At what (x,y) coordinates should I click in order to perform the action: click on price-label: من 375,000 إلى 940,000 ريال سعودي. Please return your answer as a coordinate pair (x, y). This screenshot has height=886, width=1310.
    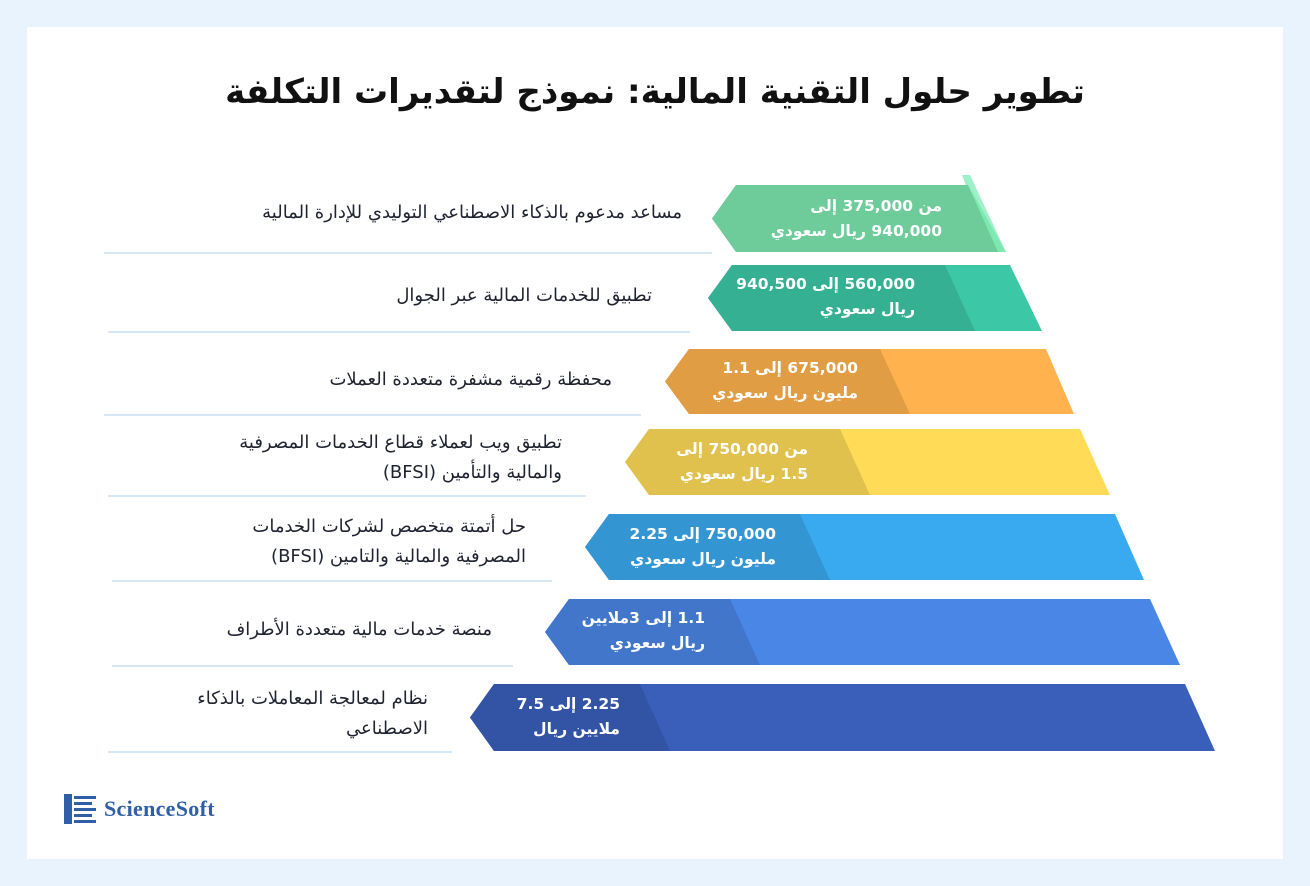
    Looking at the image, I should click on (856, 219).